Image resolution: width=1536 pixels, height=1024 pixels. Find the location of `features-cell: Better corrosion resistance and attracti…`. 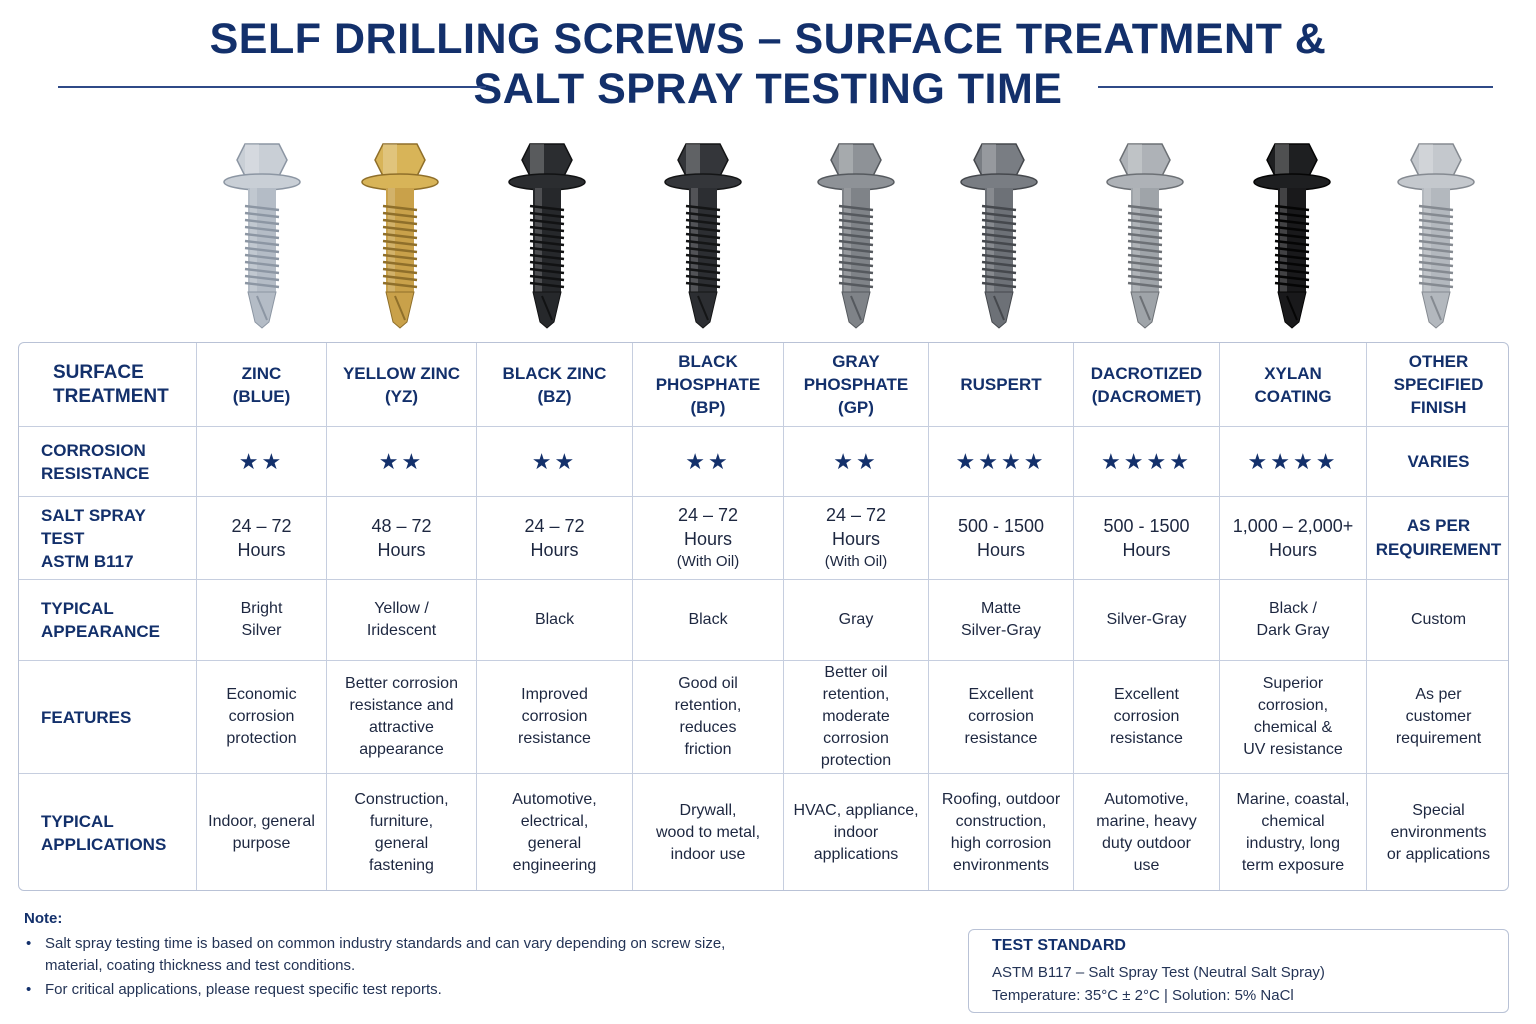

features-cell: Better corrosion resistance and attracti… is located at coordinates (402, 717).